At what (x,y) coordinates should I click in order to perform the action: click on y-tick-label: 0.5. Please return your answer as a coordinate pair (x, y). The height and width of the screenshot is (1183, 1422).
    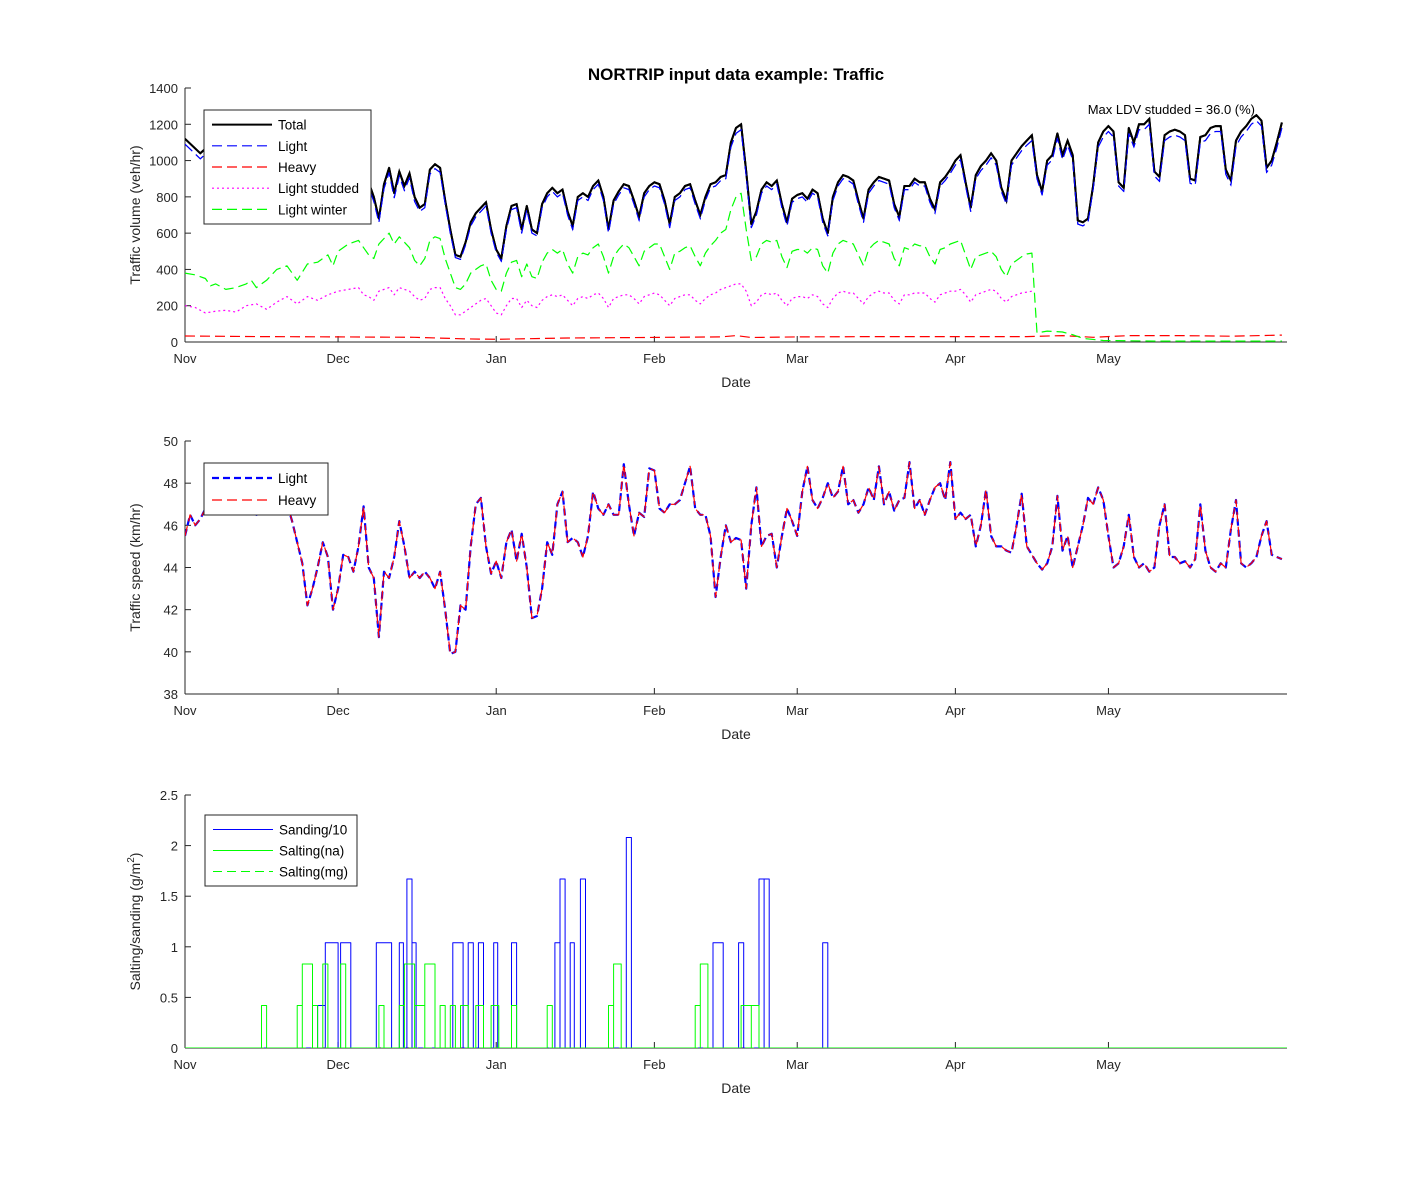
    Looking at the image, I should click on (169, 997).